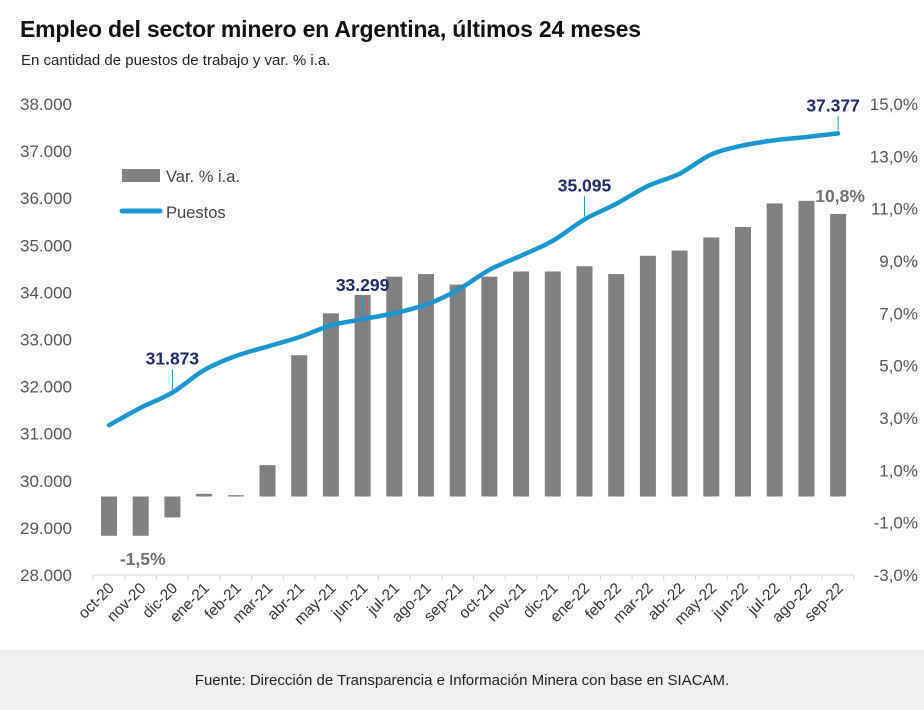  What do you see at coordinates (143, 559) in the screenshot?
I see `bar-data-label: -1,5%` at bounding box center [143, 559].